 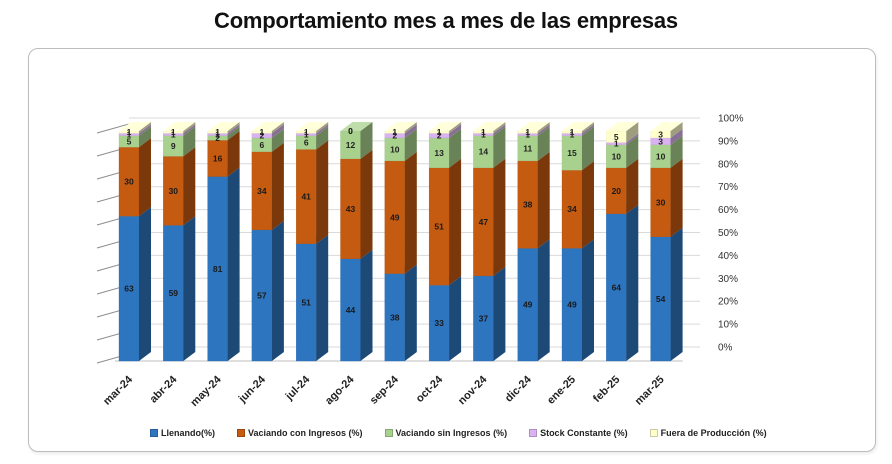 What do you see at coordinates (351, 209) in the screenshot?
I see `data-label: 43` at bounding box center [351, 209].